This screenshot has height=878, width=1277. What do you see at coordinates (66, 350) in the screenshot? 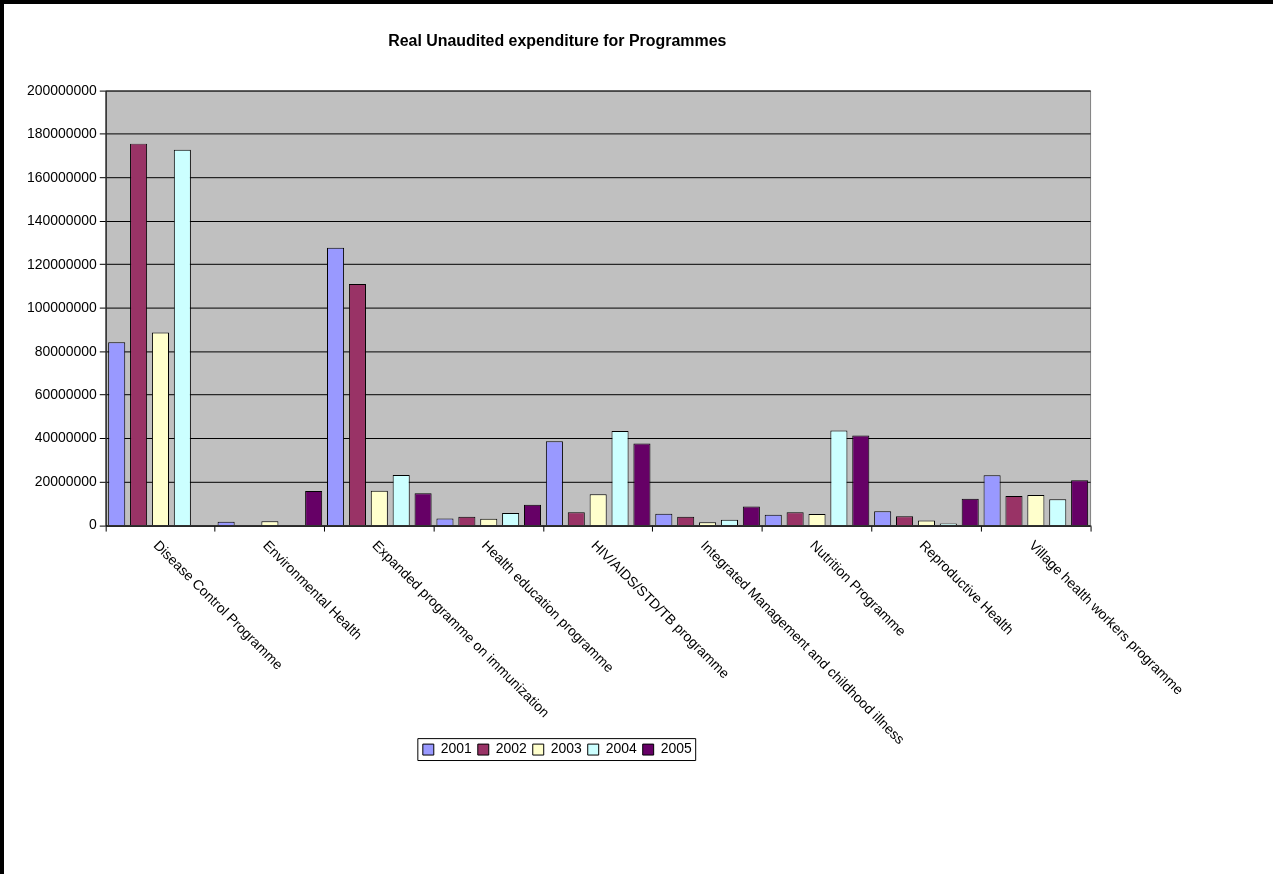
I see `y-tick-label: 80000000` at bounding box center [66, 350].